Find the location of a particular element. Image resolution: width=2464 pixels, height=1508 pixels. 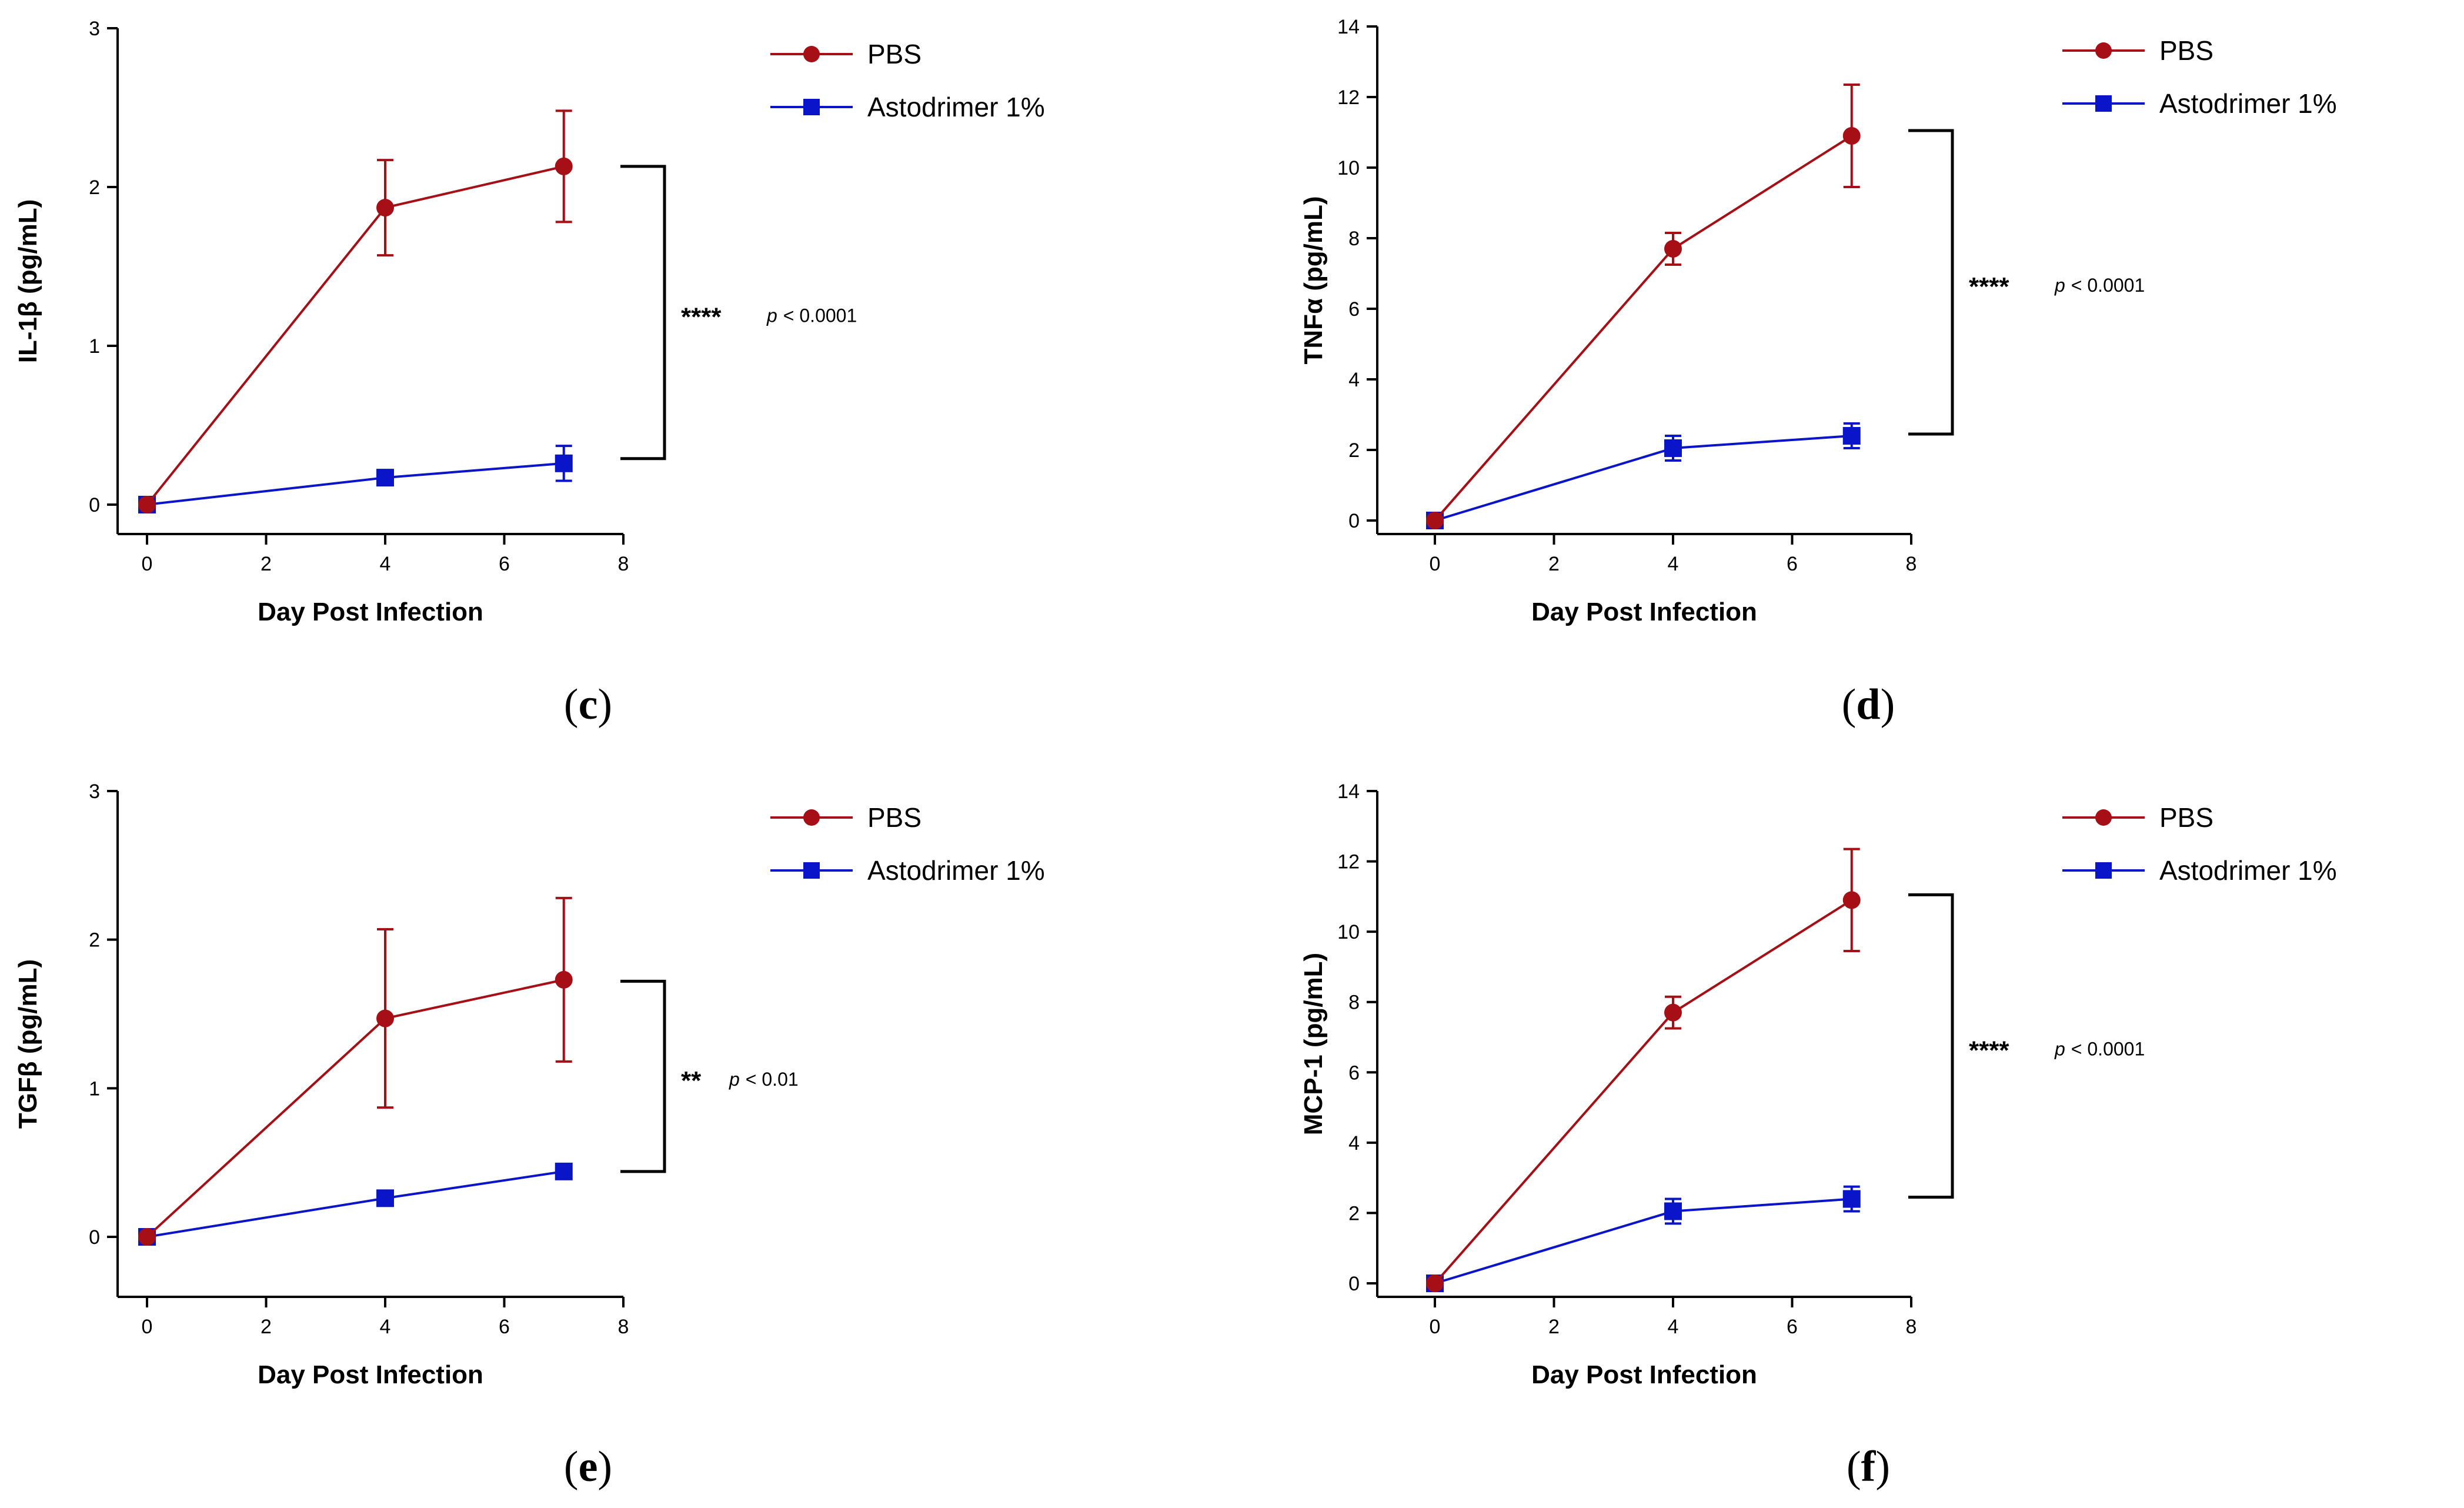

y-tick-label: 14 is located at coordinates (1348, 27).